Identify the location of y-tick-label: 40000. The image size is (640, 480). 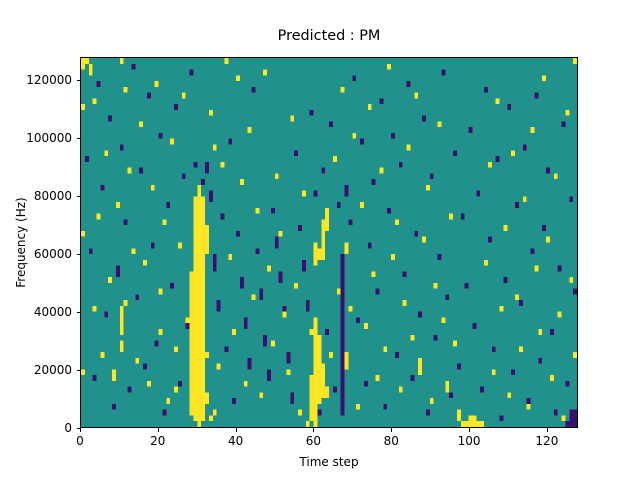
(52, 312).